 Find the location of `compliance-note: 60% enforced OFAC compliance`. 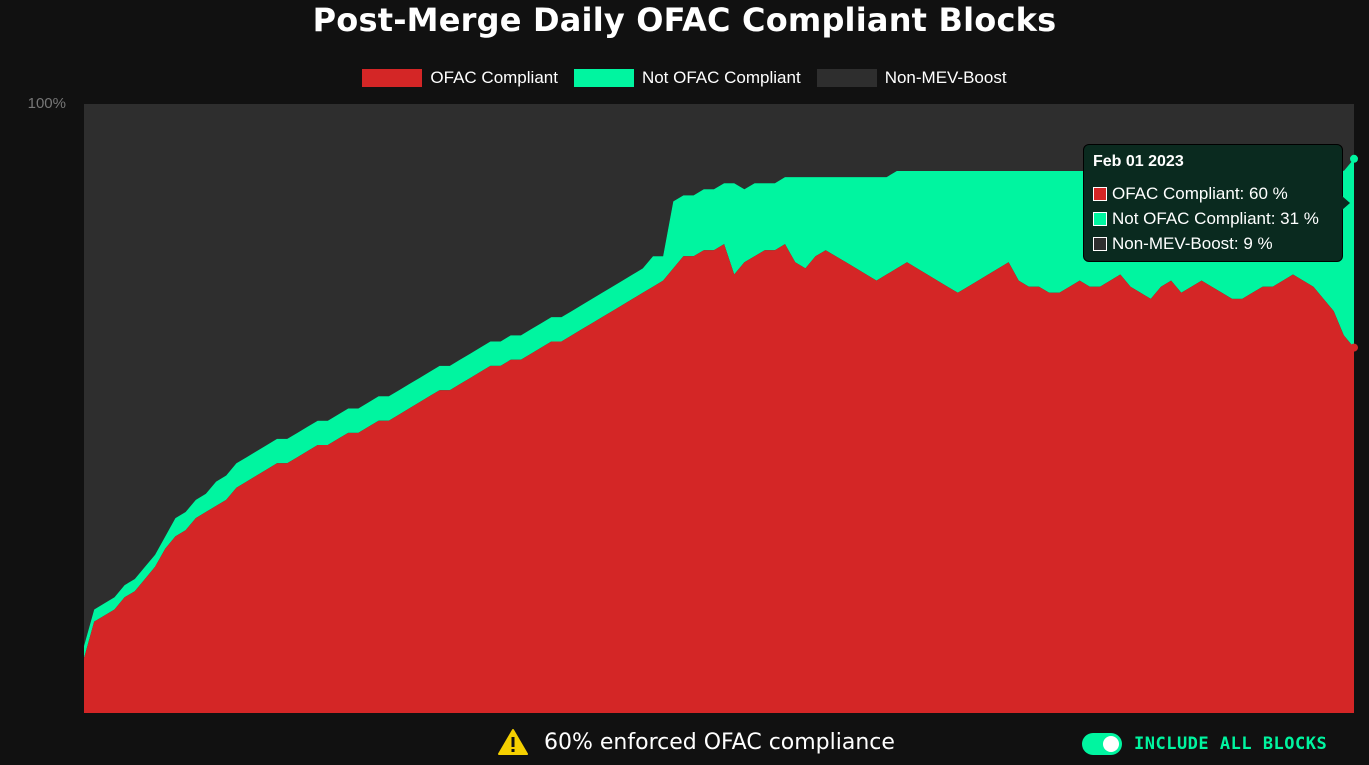

compliance-note: 60% enforced OFAC compliance is located at coordinates (696, 742).